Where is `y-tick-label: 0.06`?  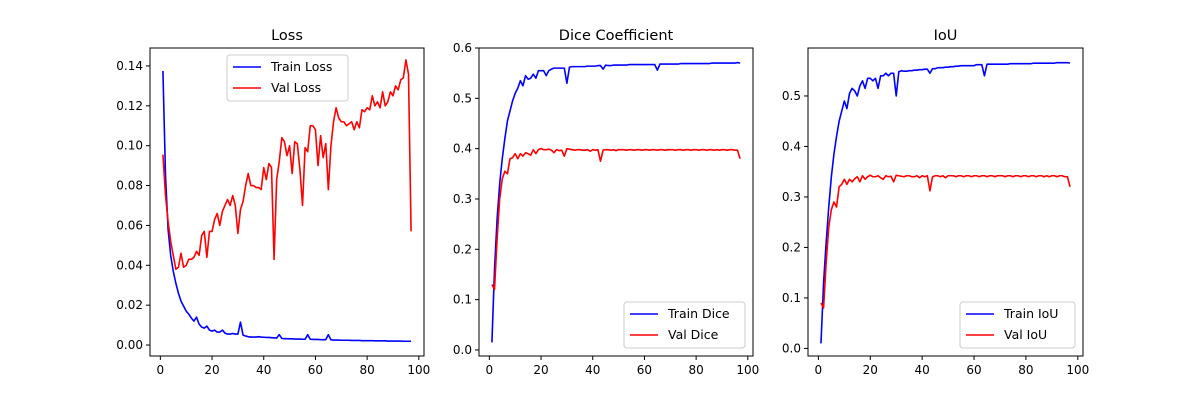 y-tick-label: 0.06 is located at coordinates (129, 225).